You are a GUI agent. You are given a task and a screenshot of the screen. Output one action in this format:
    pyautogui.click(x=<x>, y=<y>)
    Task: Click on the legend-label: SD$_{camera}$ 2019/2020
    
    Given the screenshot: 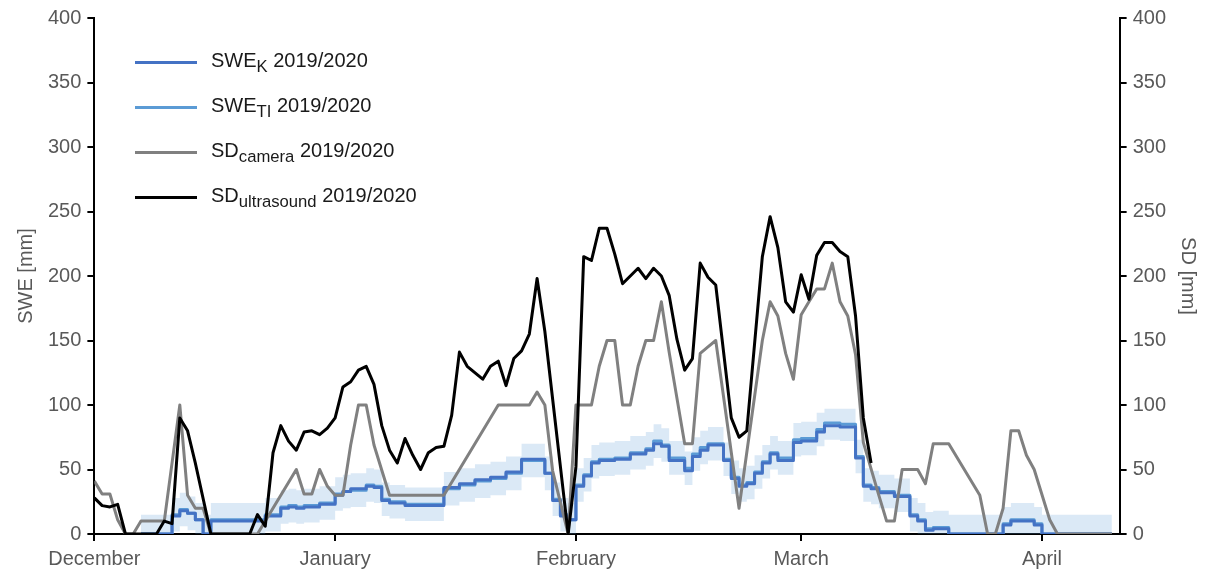 What is the action you would take?
    pyautogui.click(x=303, y=152)
    